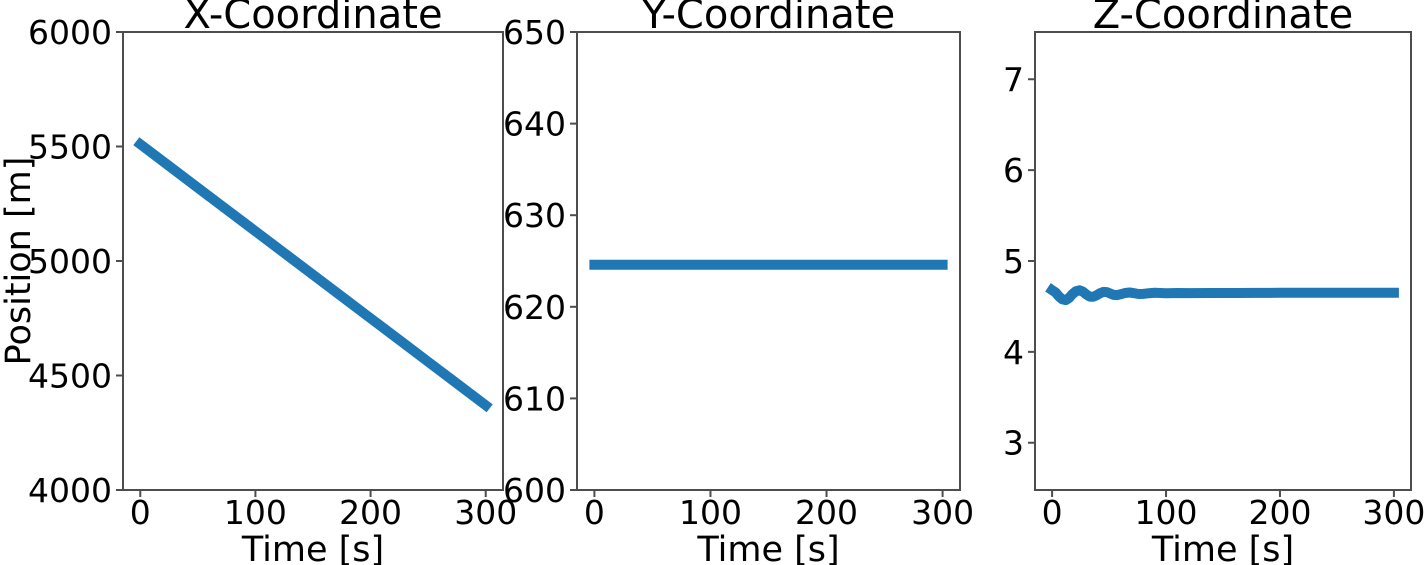 The height and width of the screenshot is (565, 1425). Describe the element at coordinates (1013, 443) in the screenshot. I see `y-tick-label: 3` at that location.